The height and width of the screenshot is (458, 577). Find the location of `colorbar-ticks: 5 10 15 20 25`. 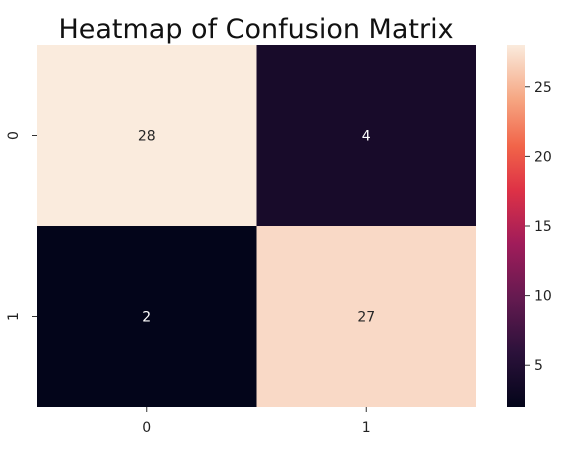

colorbar-ticks: 5 10 15 20 25 is located at coordinates (538, 227).